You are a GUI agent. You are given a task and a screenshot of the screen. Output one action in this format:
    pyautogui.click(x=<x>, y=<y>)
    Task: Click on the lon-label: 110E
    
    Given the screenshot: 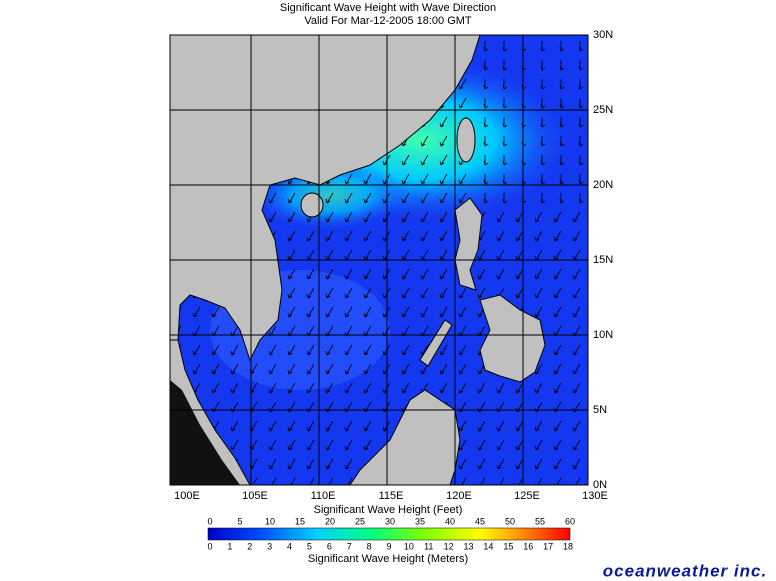 What is the action you would take?
    pyautogui.click(x=323, y=496)
    